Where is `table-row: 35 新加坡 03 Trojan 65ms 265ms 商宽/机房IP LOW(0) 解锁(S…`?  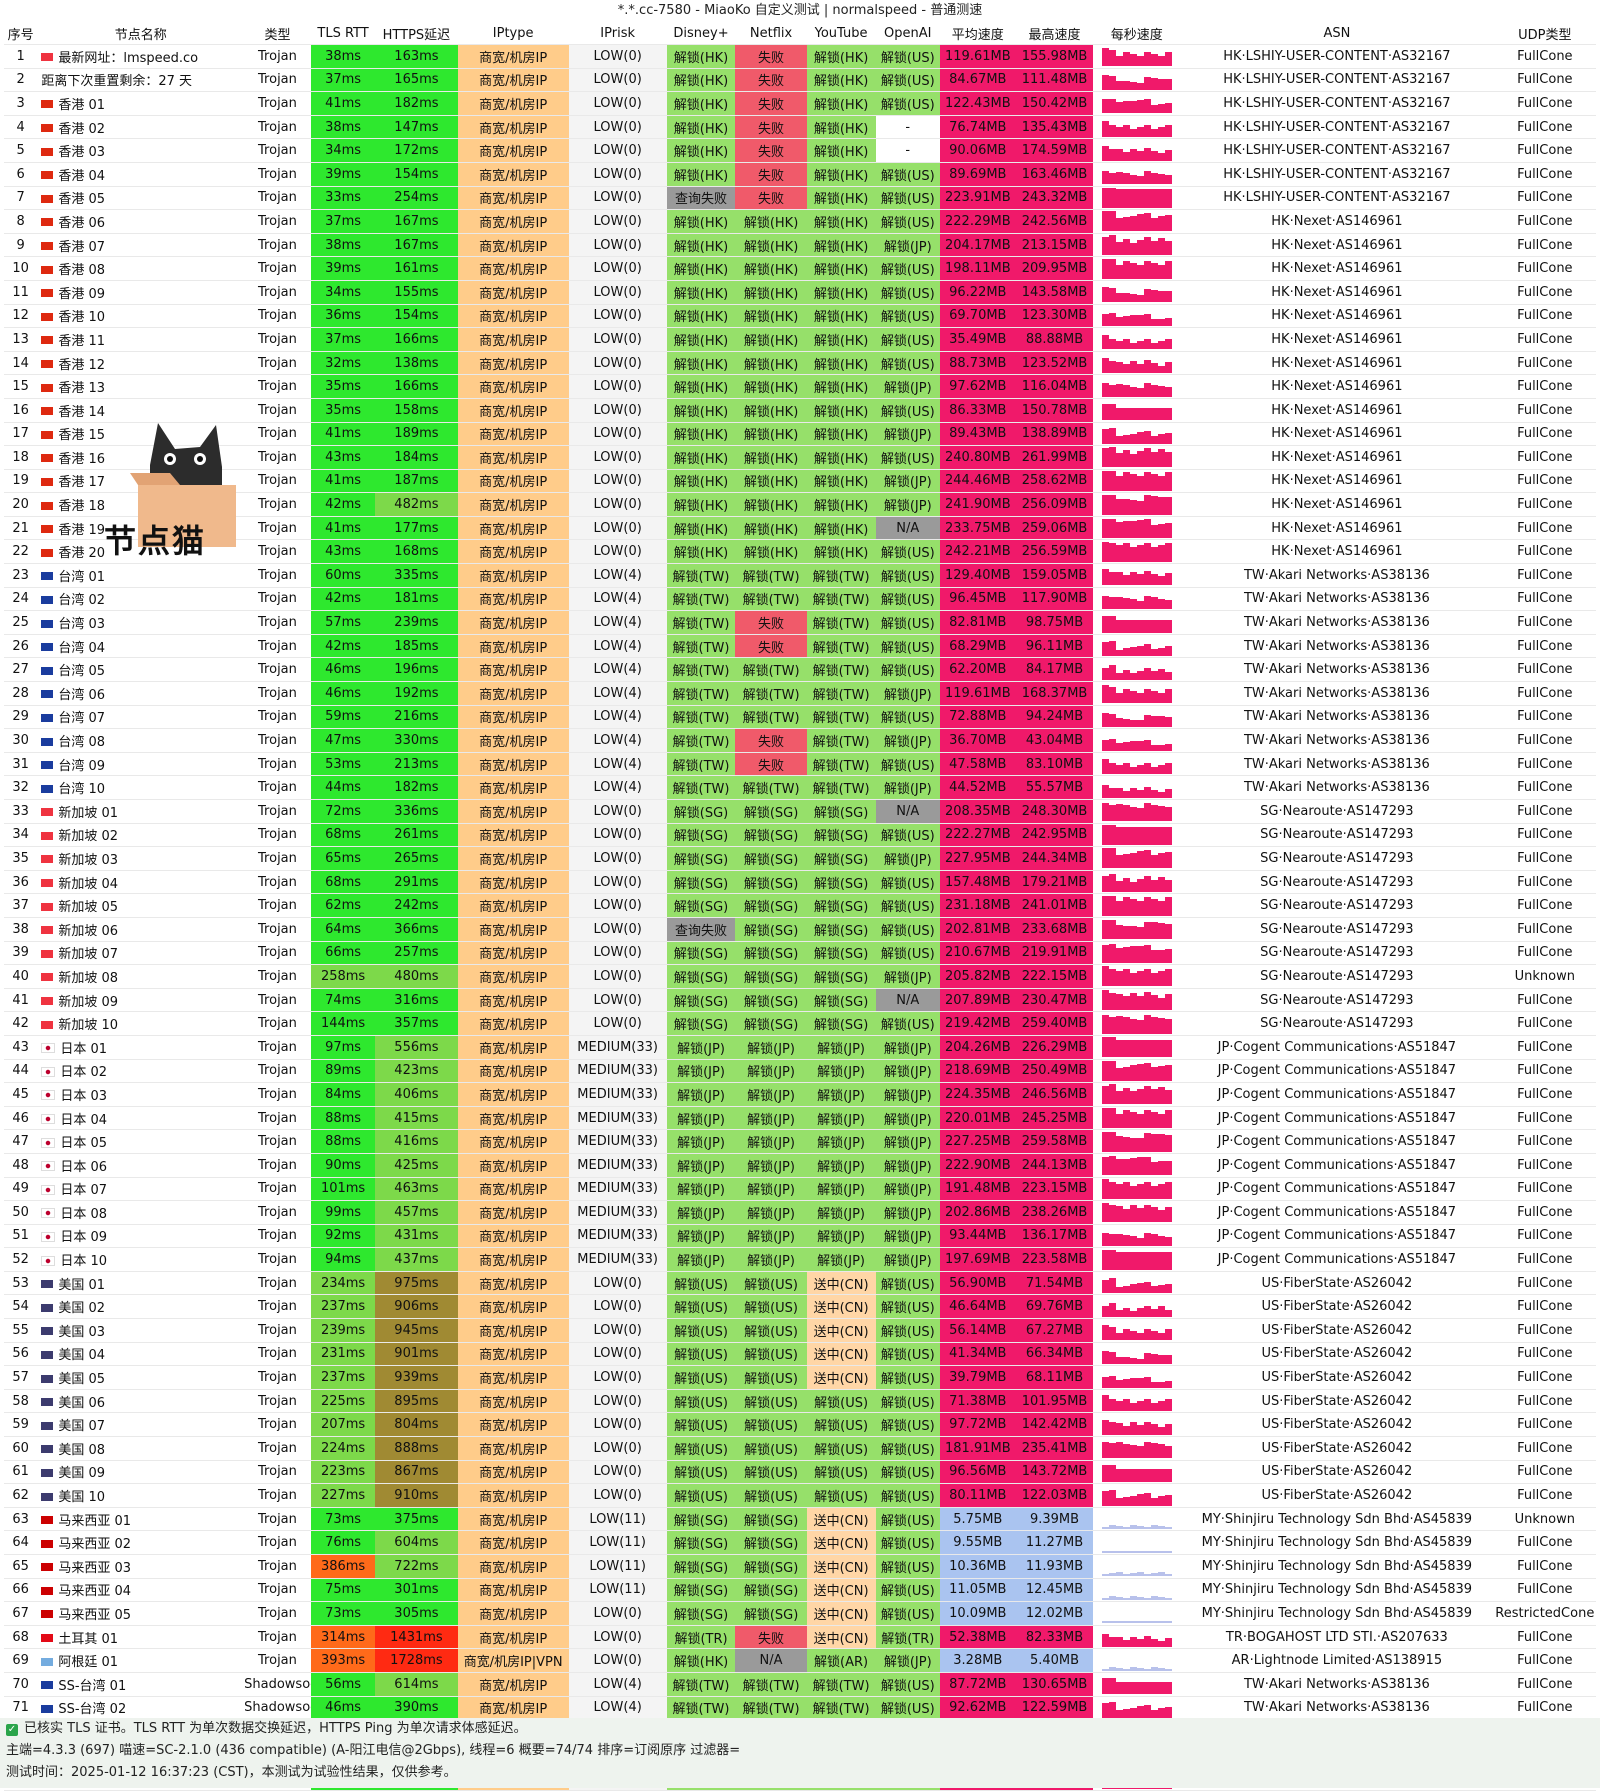
table-row: 35 新加坡 03 Trojan 65ms 265ms 商宽/机房IP LOW(0) 解锁(S… is located at coordinates (800, 858).